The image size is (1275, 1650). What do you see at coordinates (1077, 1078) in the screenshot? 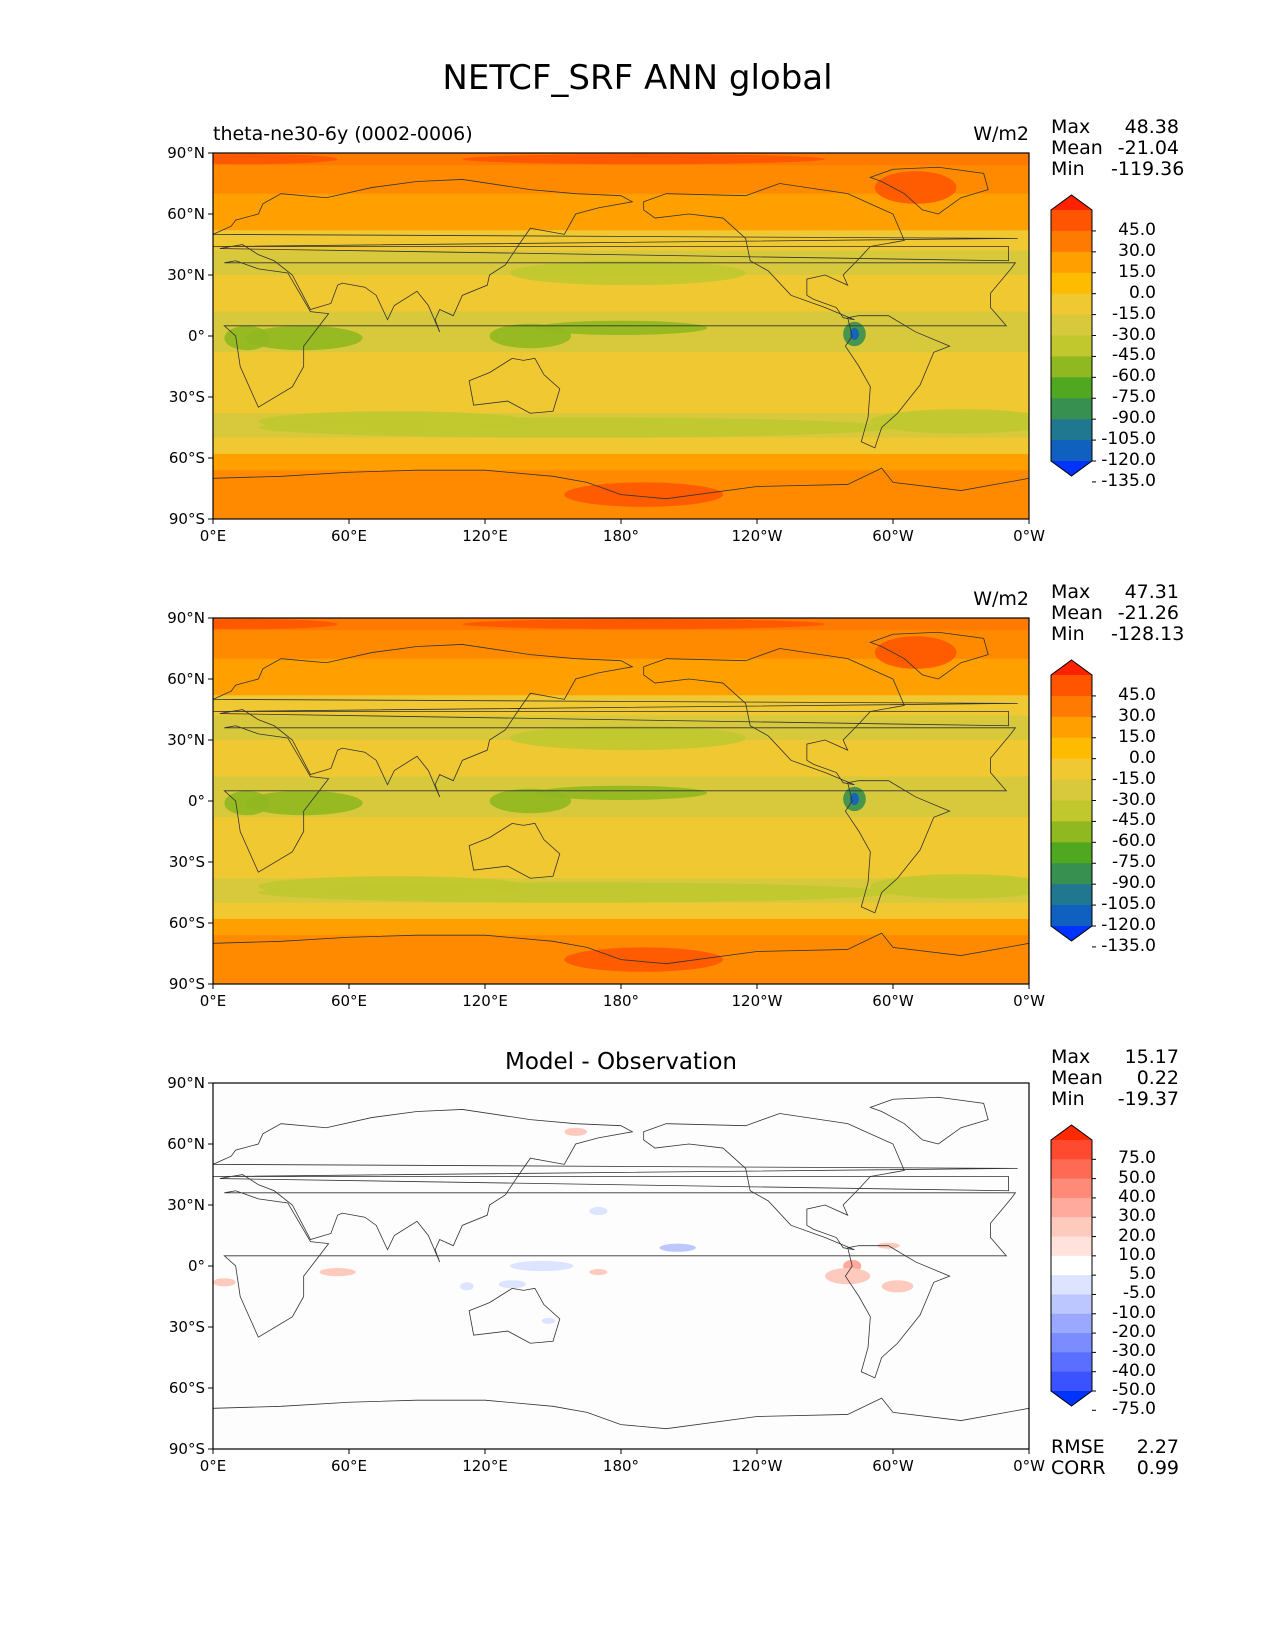
I see `stat-label: Mean` at bounding box center [1077, 1078].